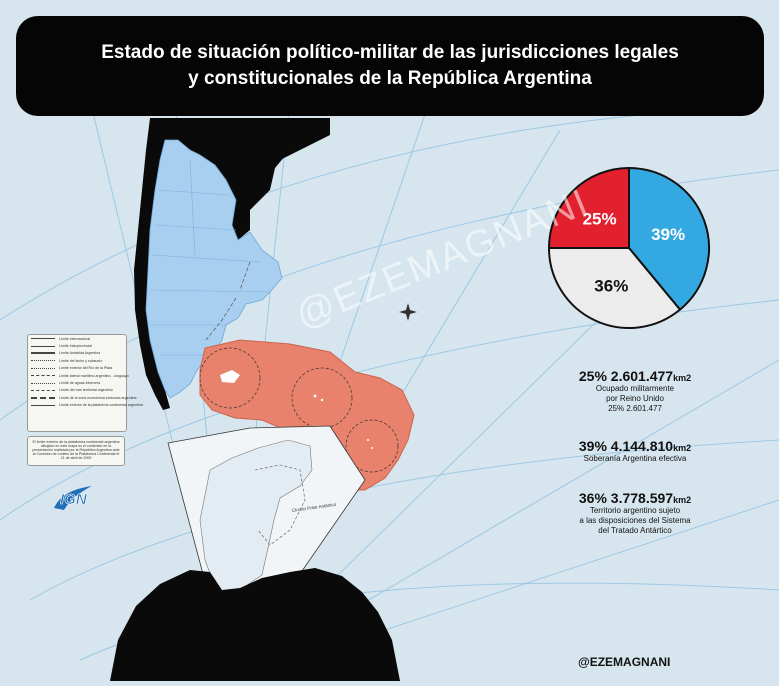 This screenshot has width=779, height=686. I want to click on legend-item: Límite de aguas interiores, so click(77, 382).